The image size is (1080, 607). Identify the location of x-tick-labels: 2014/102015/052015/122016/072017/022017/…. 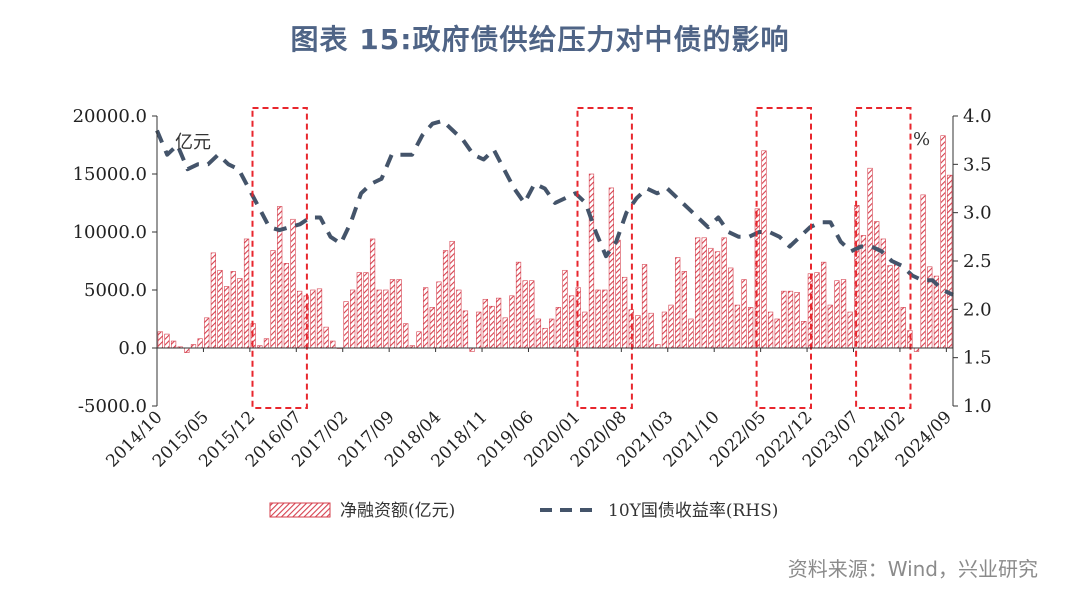
(528, 439).